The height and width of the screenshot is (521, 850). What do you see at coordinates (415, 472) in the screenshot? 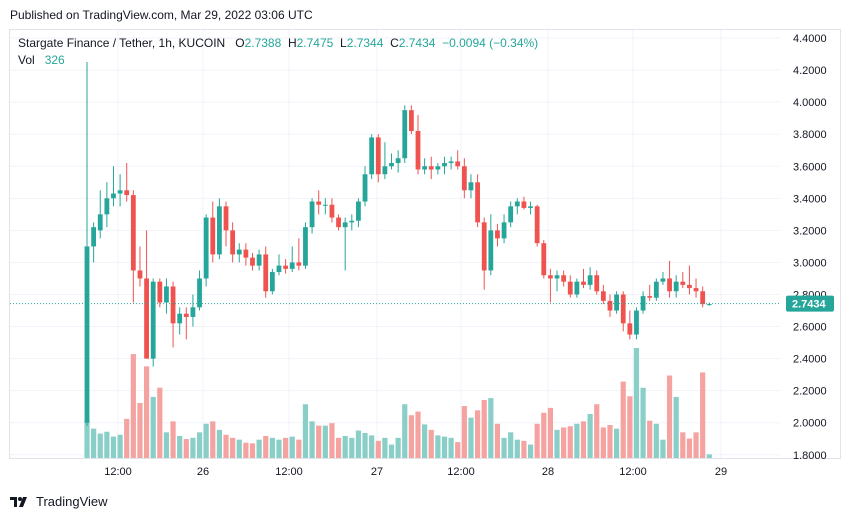
I see `time-axis: 12:00 26 12:00 27 12:00 28 12:00 29` at bounding box center [415, 472].